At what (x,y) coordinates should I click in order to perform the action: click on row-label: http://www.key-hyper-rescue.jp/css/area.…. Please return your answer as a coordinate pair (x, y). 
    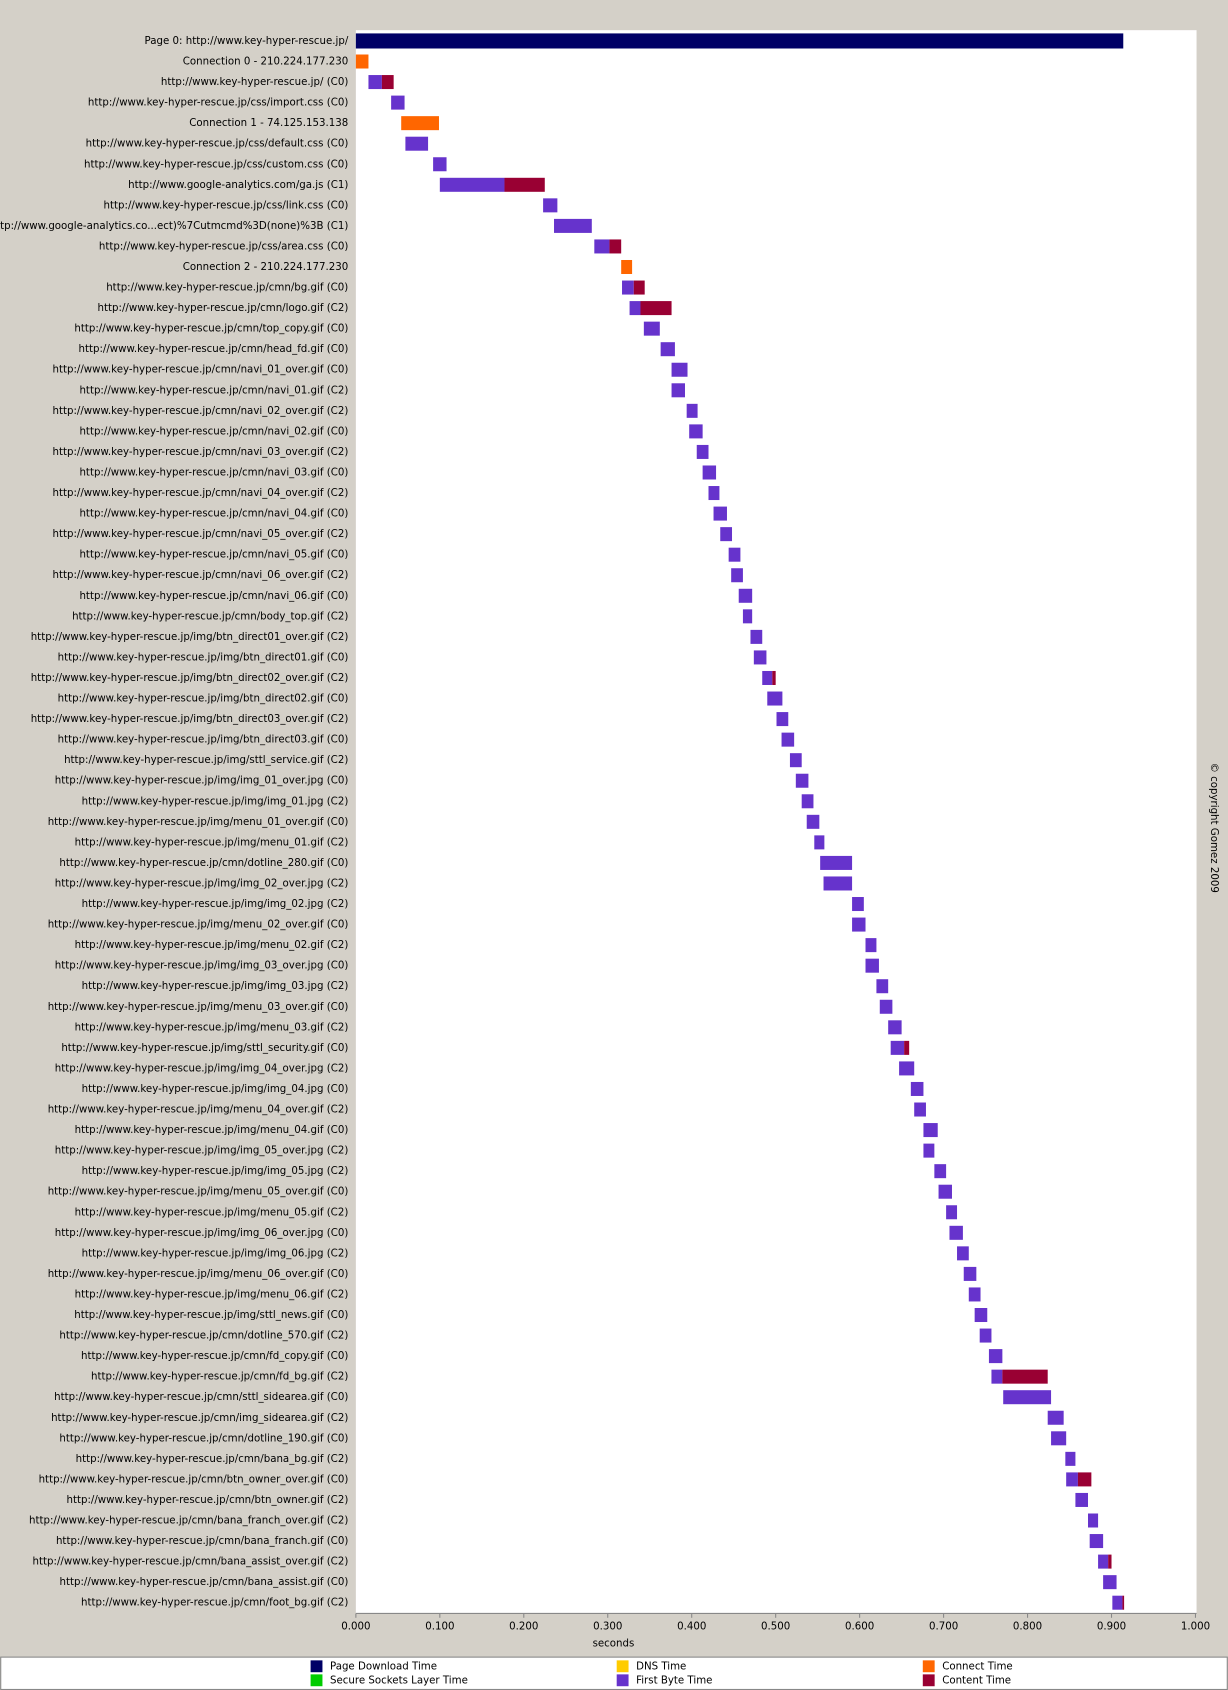
    Looking at the image, I should click on (223, 246).